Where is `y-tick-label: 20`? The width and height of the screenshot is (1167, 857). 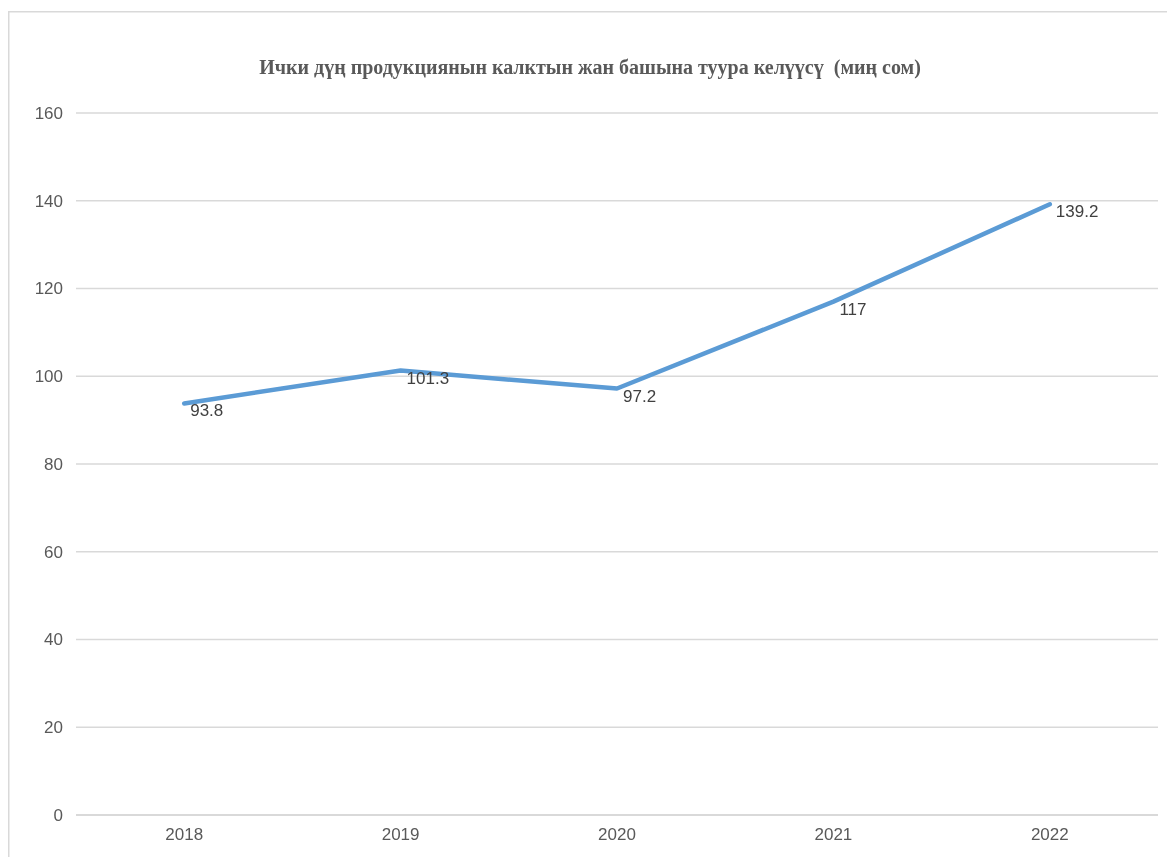
y-tick-label: 20 is located at coordinates (53, 728).